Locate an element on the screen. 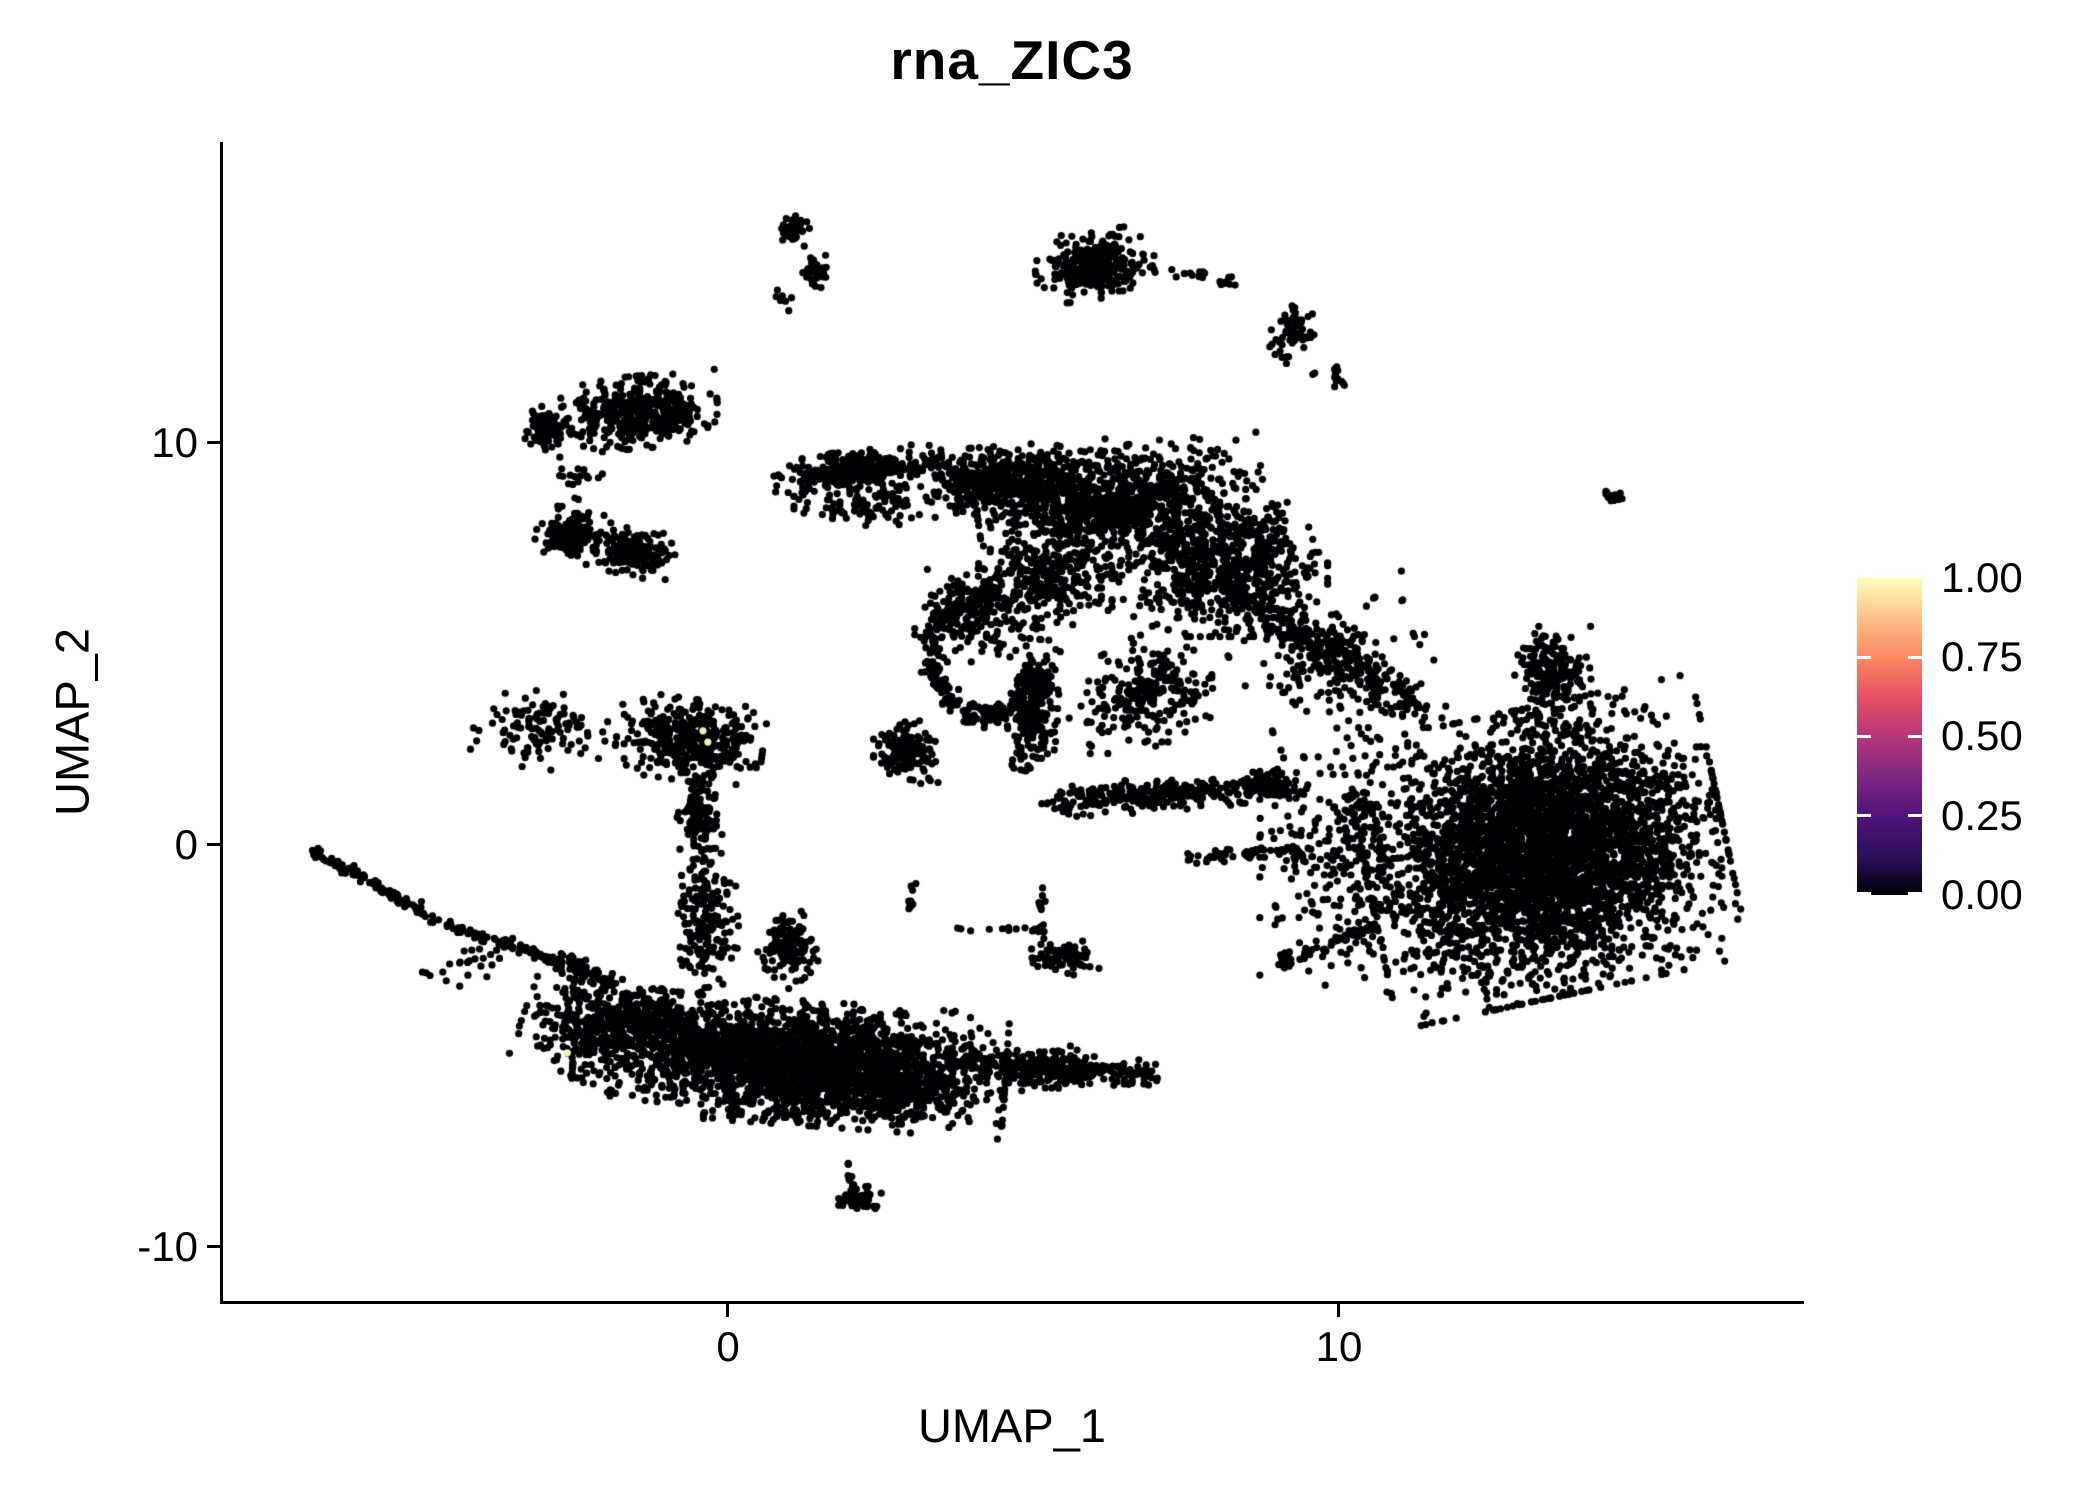  colorbar-tick-025-left is located at coordinates (1864, 815).